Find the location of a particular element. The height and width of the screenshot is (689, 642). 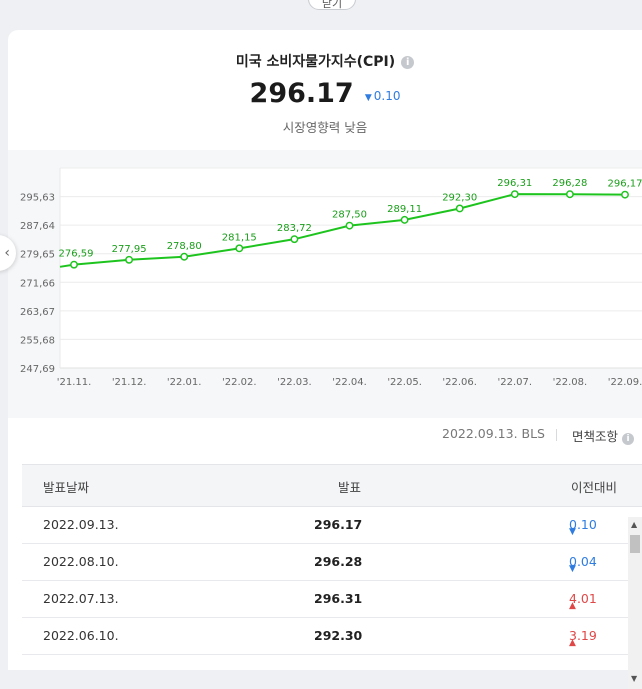

row-value: 296.28 is located at coordinates (338, 561).